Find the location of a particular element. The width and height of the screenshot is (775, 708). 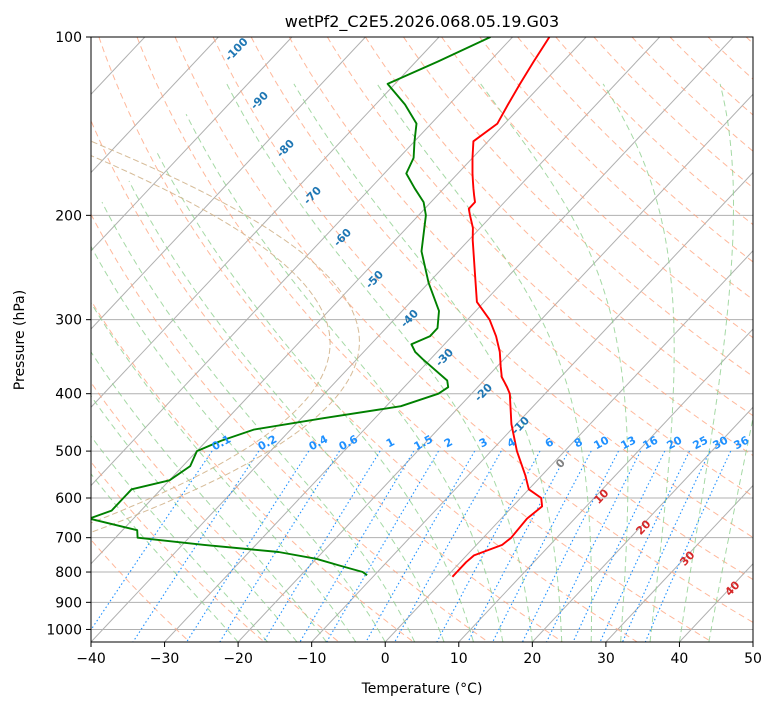

temperature-profile-line is located at coordinates (501, 307).